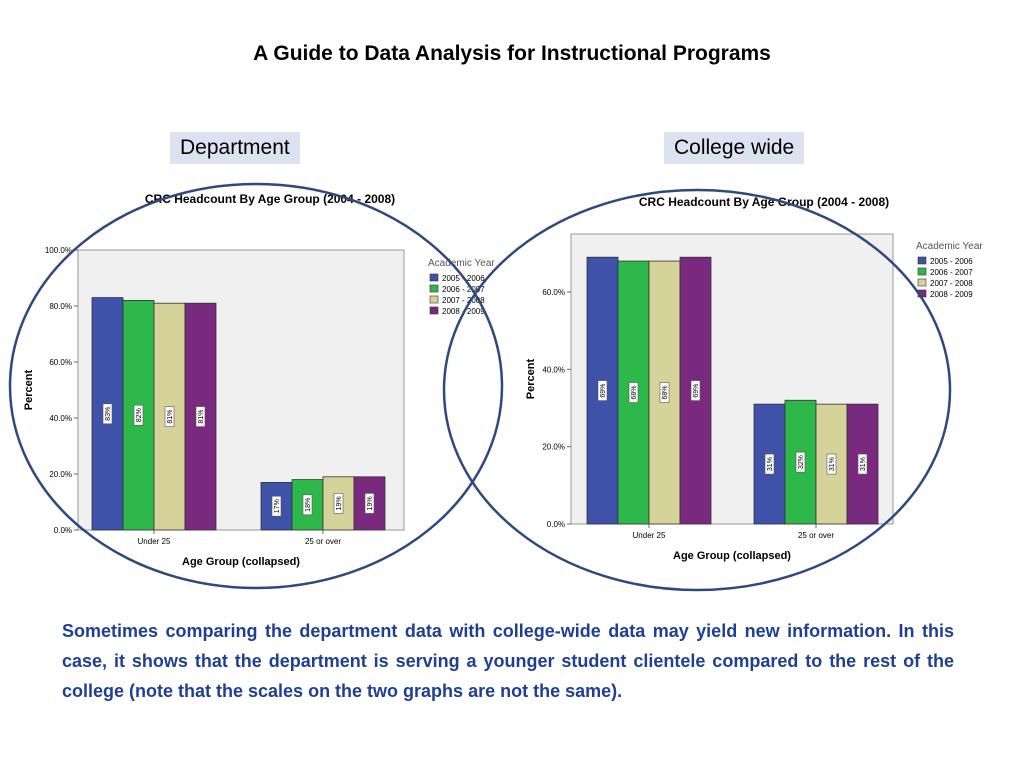  What do you see at coordinates (58, 250) in the screenshot?
I see `y-tick-label: 100.0%` at bounding box center [58, 250].